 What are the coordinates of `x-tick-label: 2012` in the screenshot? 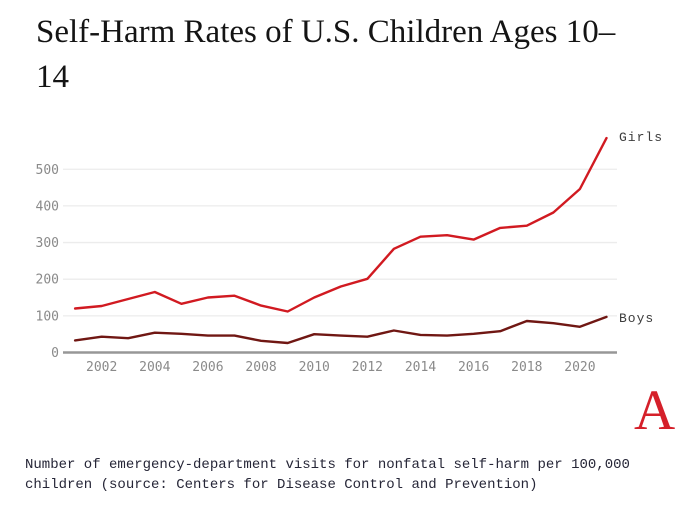 It's located at (367, 367).